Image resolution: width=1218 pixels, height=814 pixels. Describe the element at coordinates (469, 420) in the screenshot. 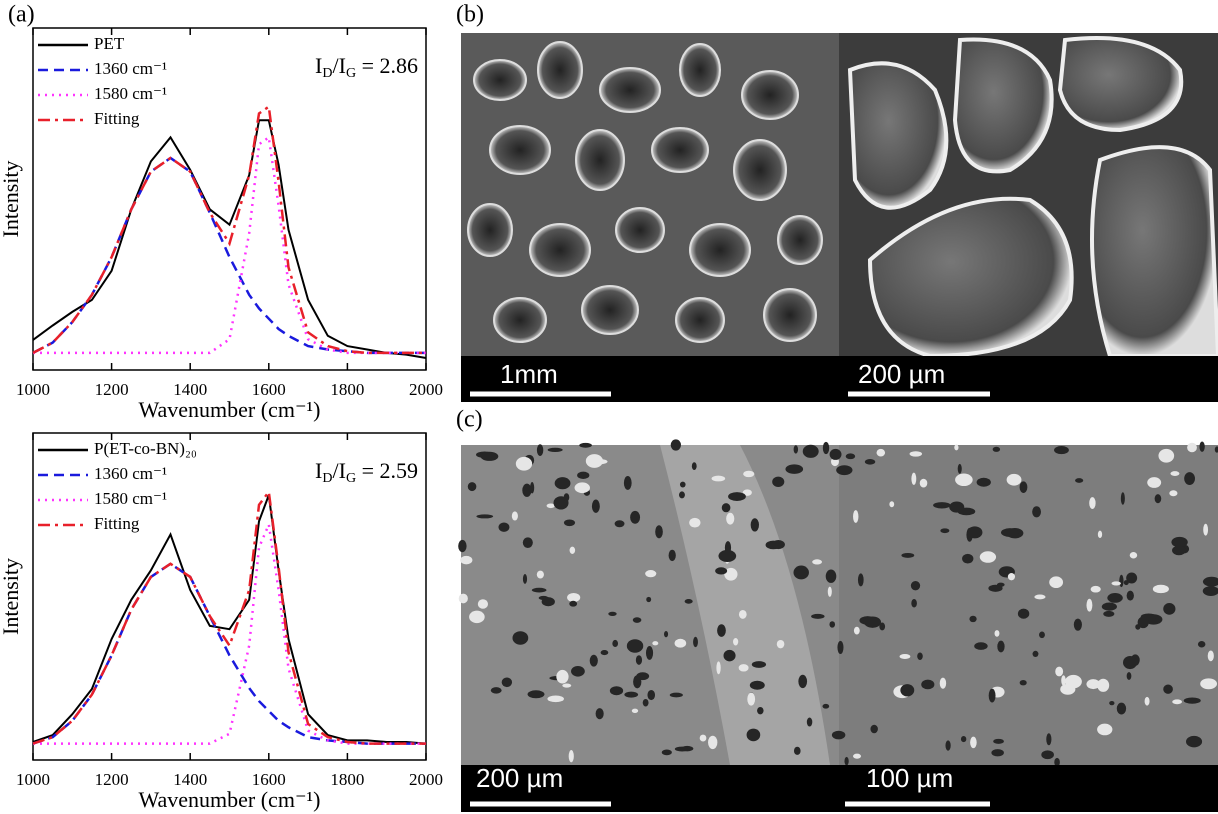

I see `panel-label: (c)` at that location.